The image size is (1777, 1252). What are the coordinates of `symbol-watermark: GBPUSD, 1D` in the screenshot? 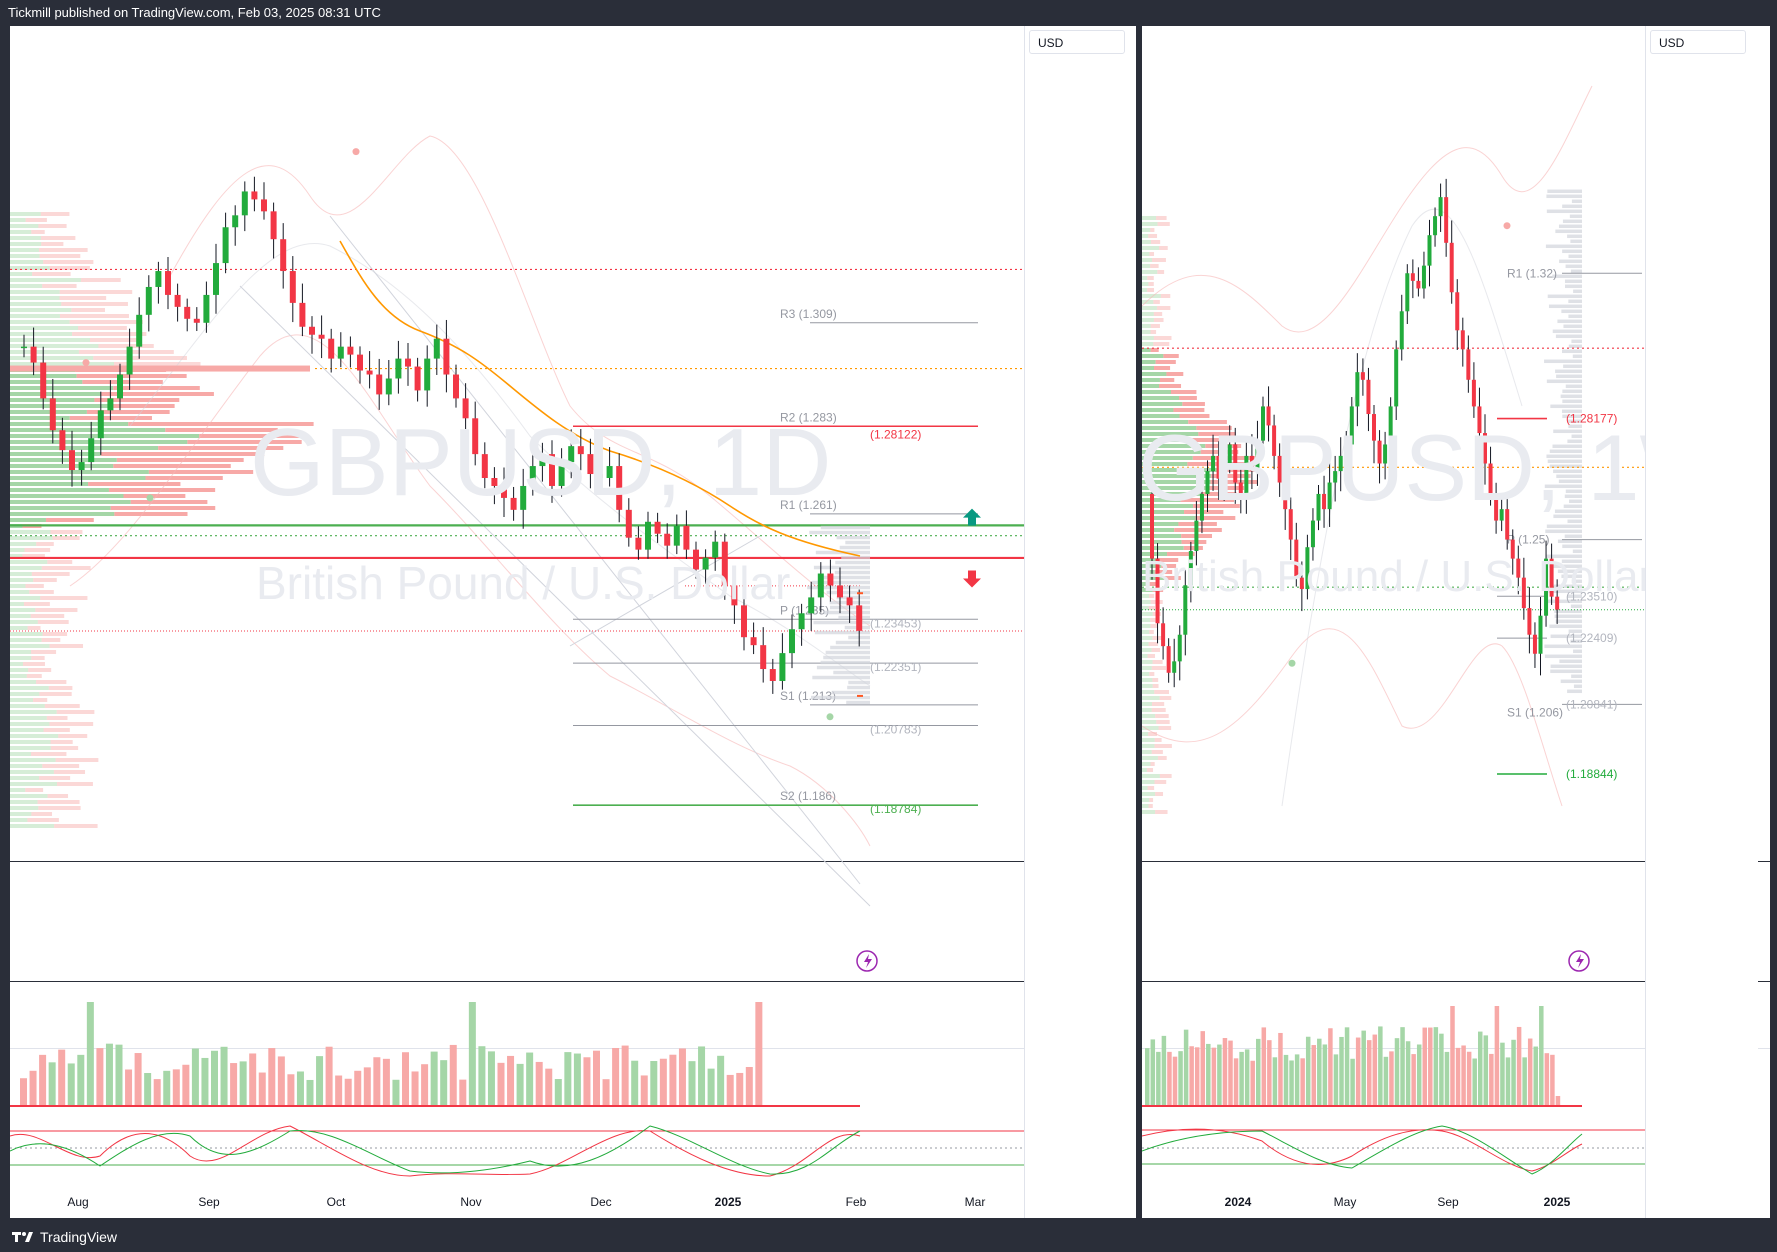 It's located at (541, 462).